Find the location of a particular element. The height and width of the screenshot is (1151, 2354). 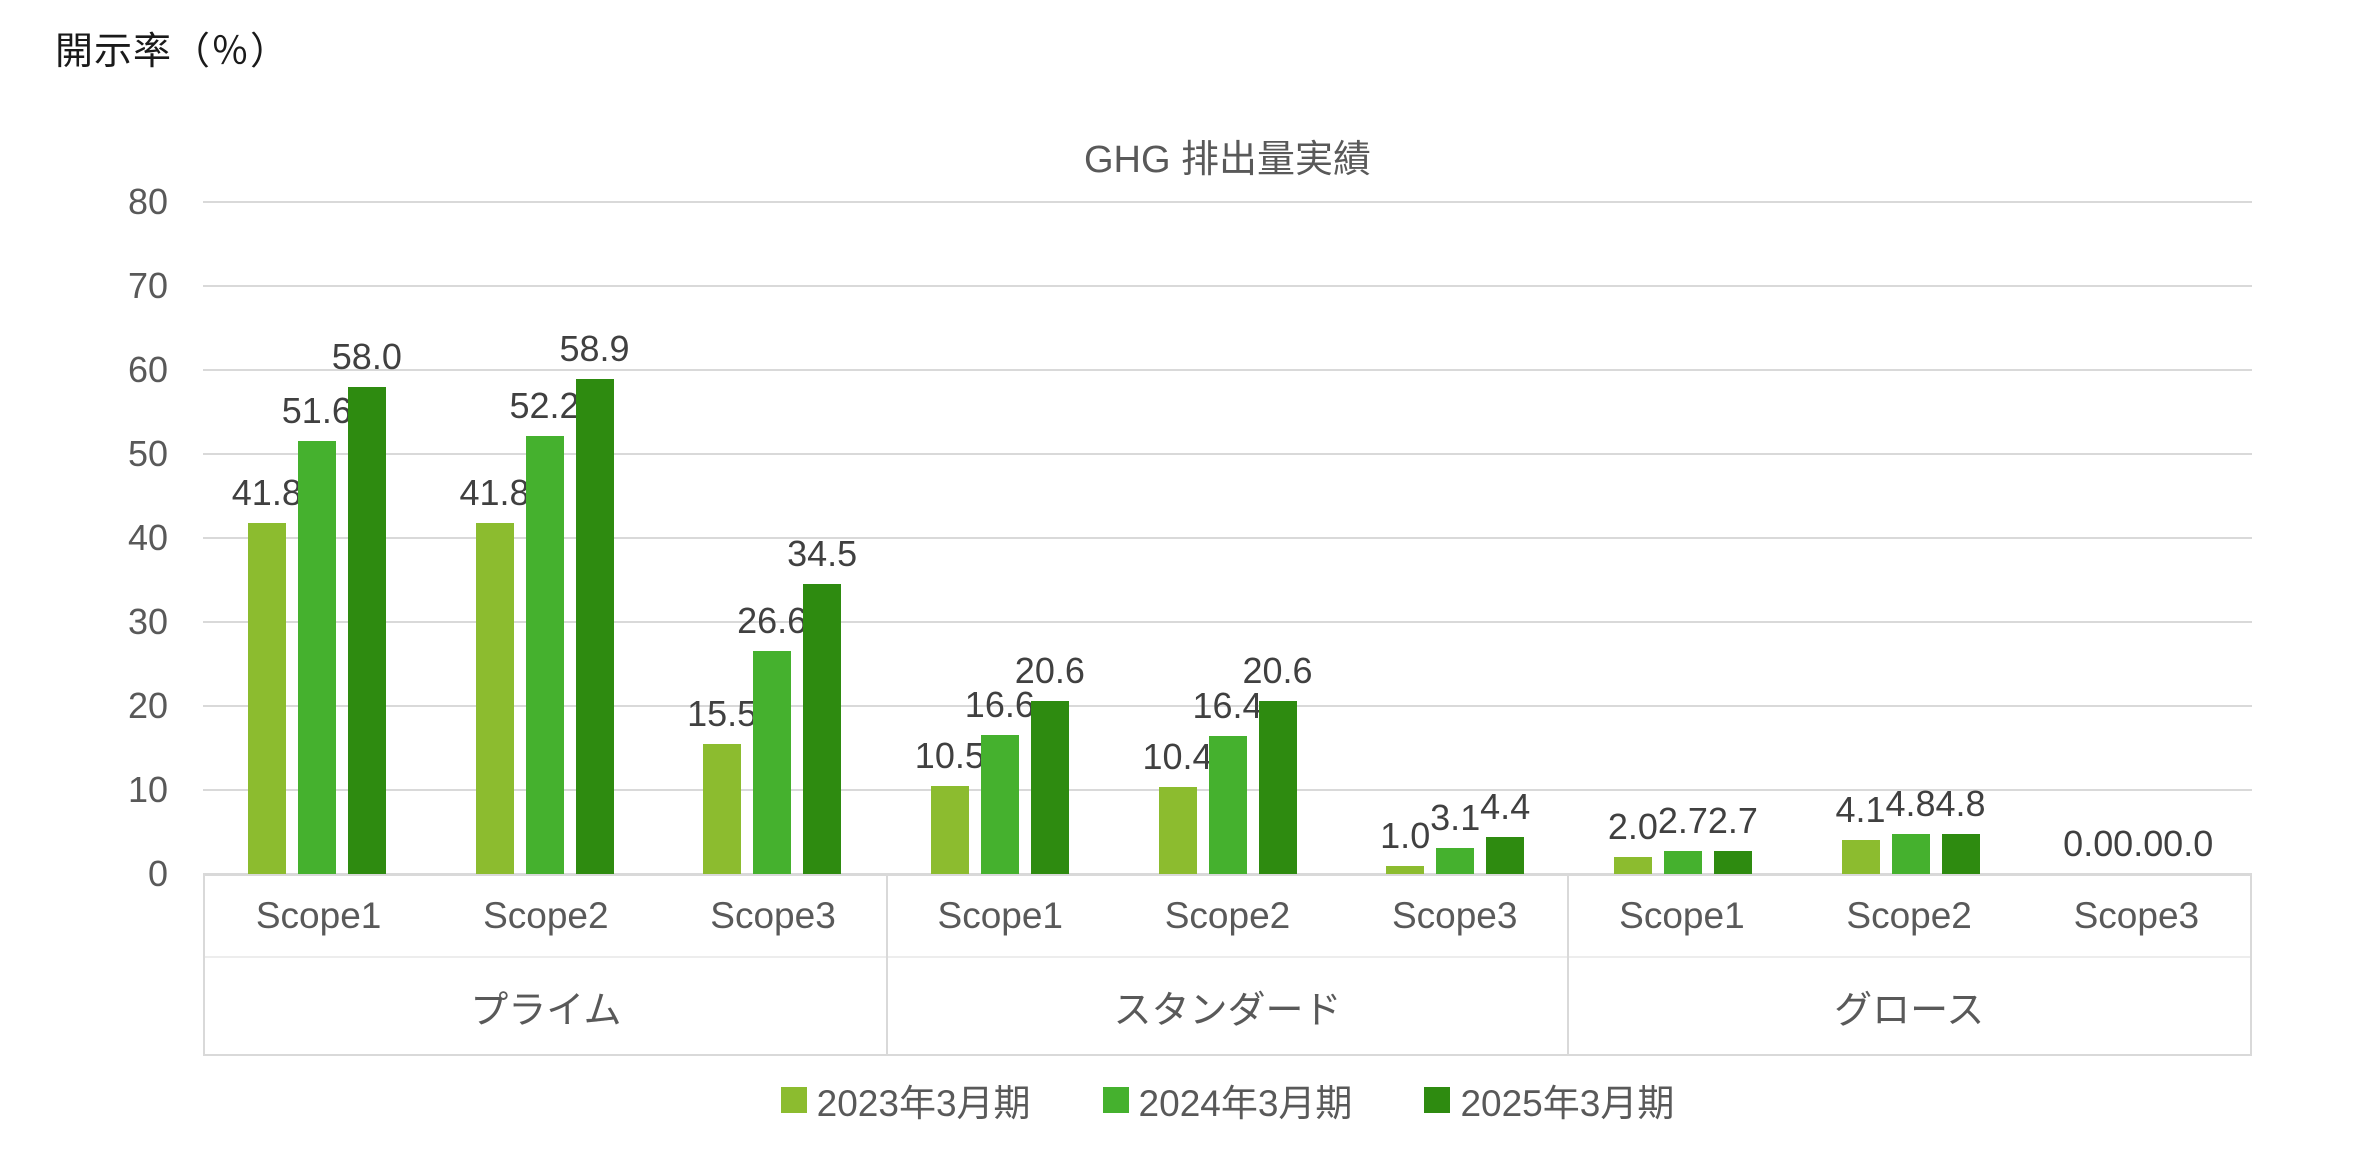

data-label: 52.2 is located at coordinates (544, 405).